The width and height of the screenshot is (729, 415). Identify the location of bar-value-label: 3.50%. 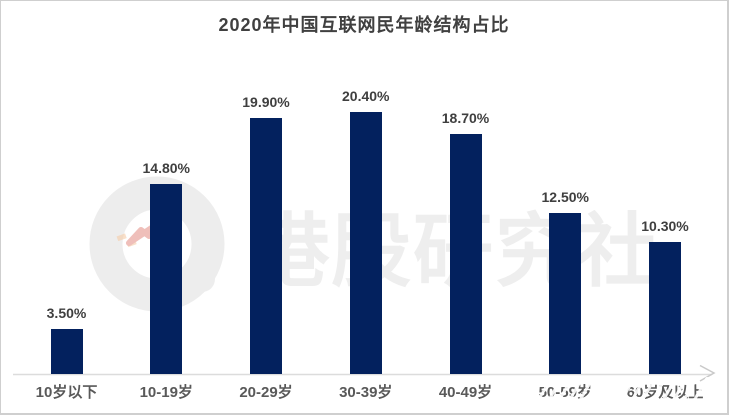
(66, 313).